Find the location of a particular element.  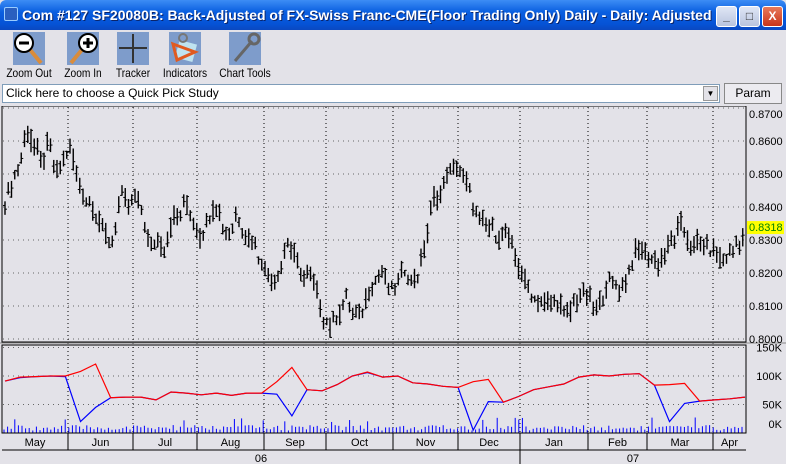

chevron-down-icon: ▼ is located at coordinates (710, 93).